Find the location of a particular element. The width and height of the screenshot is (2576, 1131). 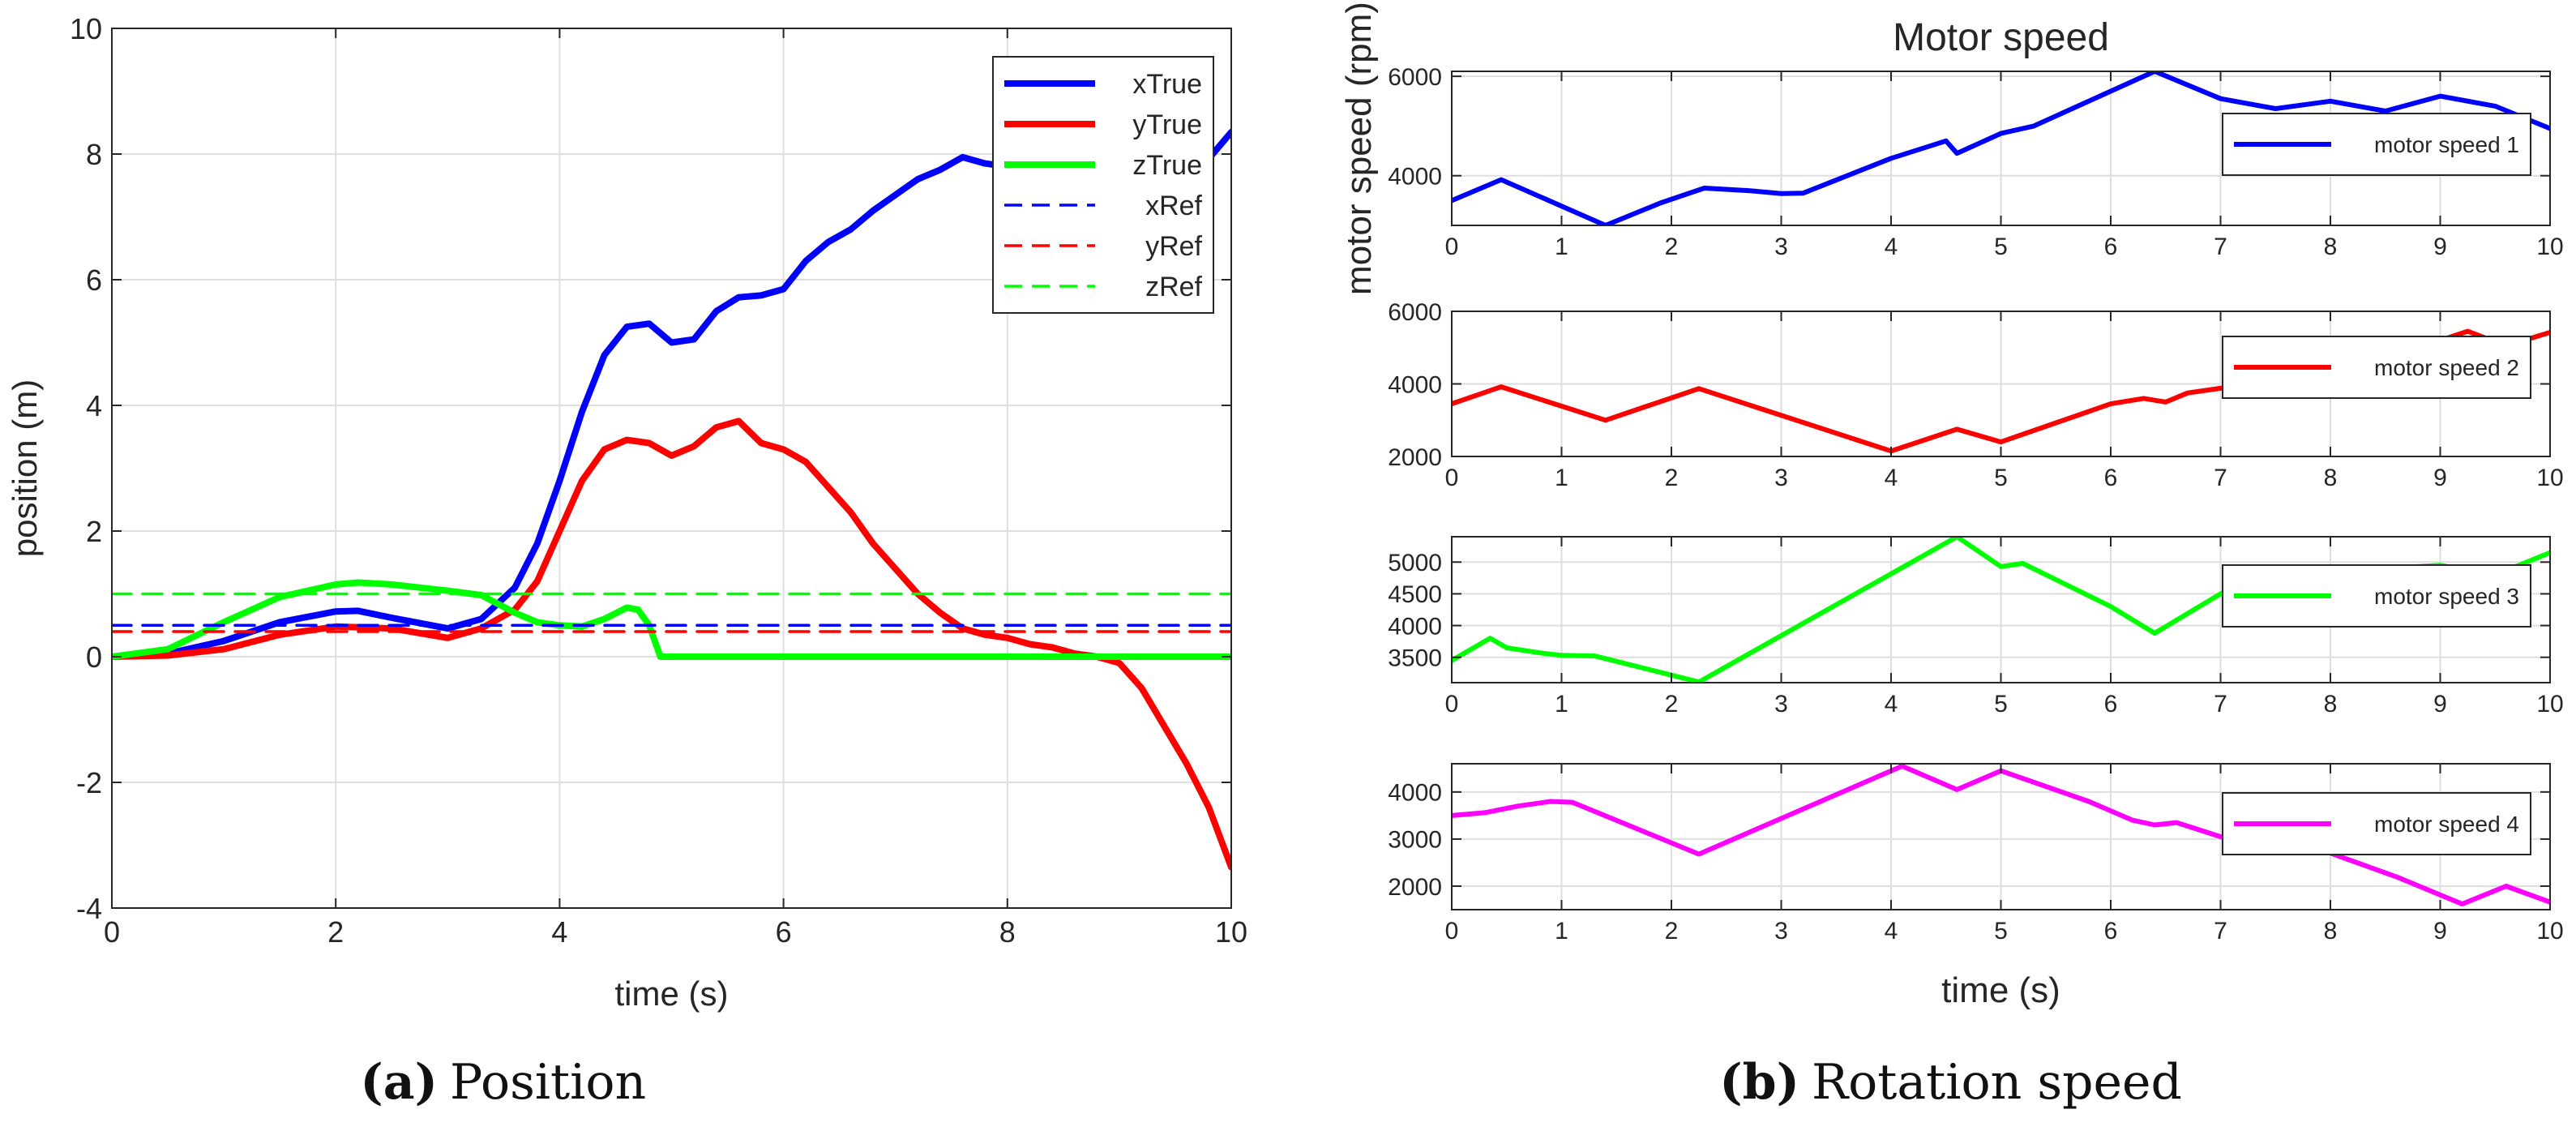

series-line-ztrue is located at coordinates (671, 619).